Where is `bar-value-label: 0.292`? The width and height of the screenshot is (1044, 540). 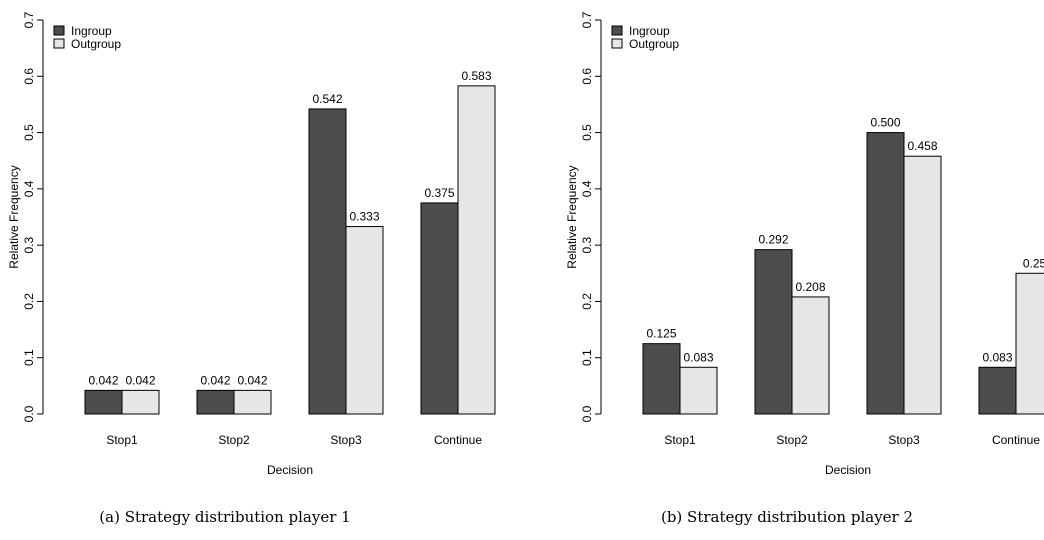 bar-value-label: 0.292 is located at coordinates (773, 240).